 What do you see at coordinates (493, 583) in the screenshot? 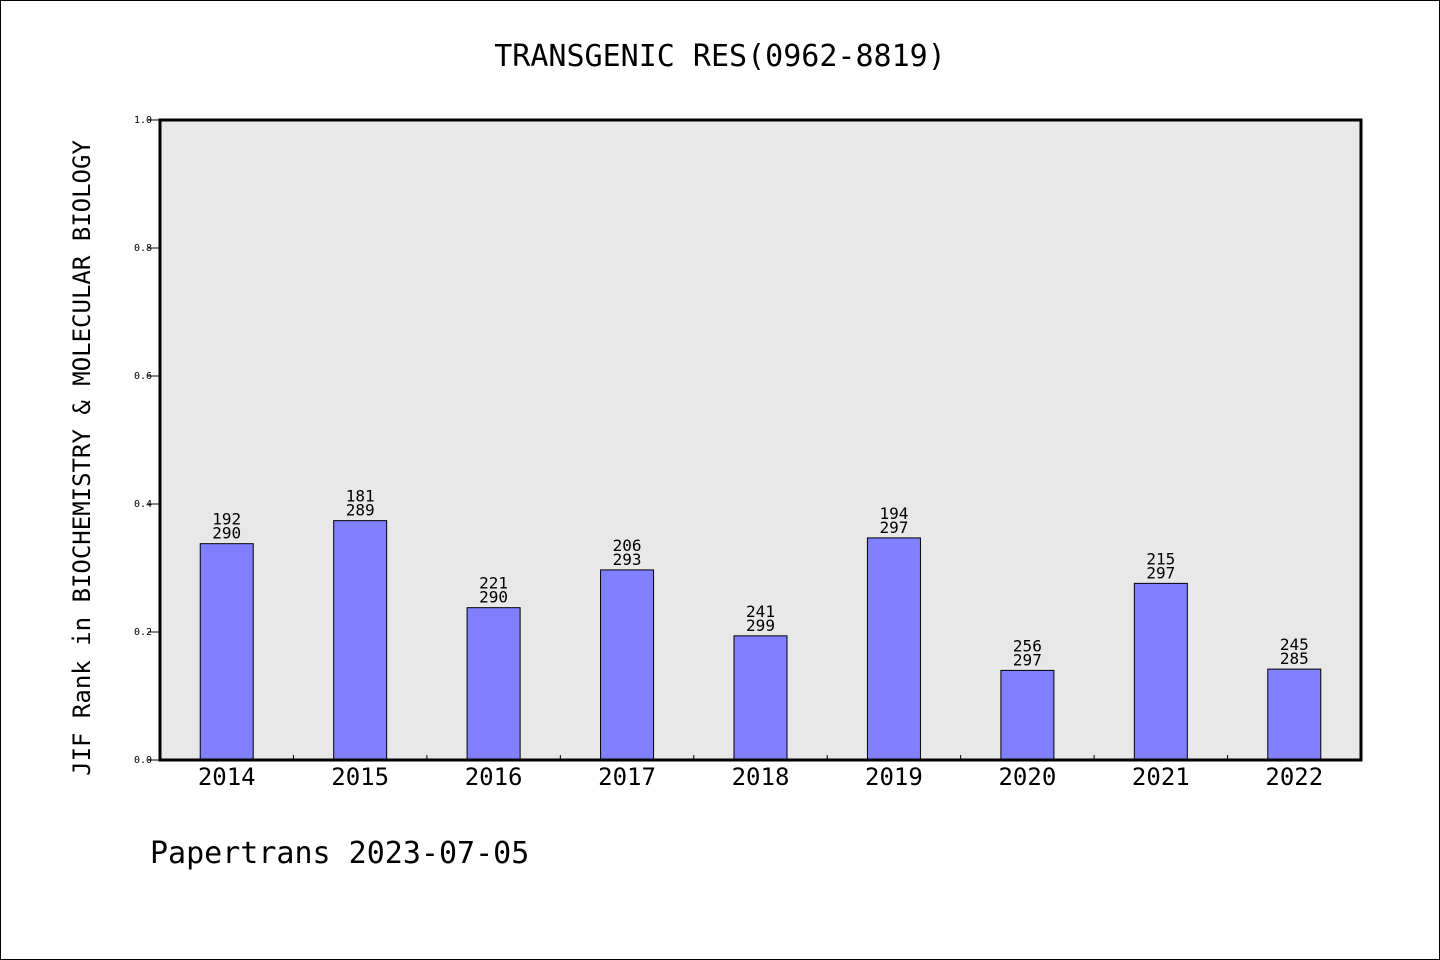
I see `bar-rank-label: 221` at bounding box center [493, 583].